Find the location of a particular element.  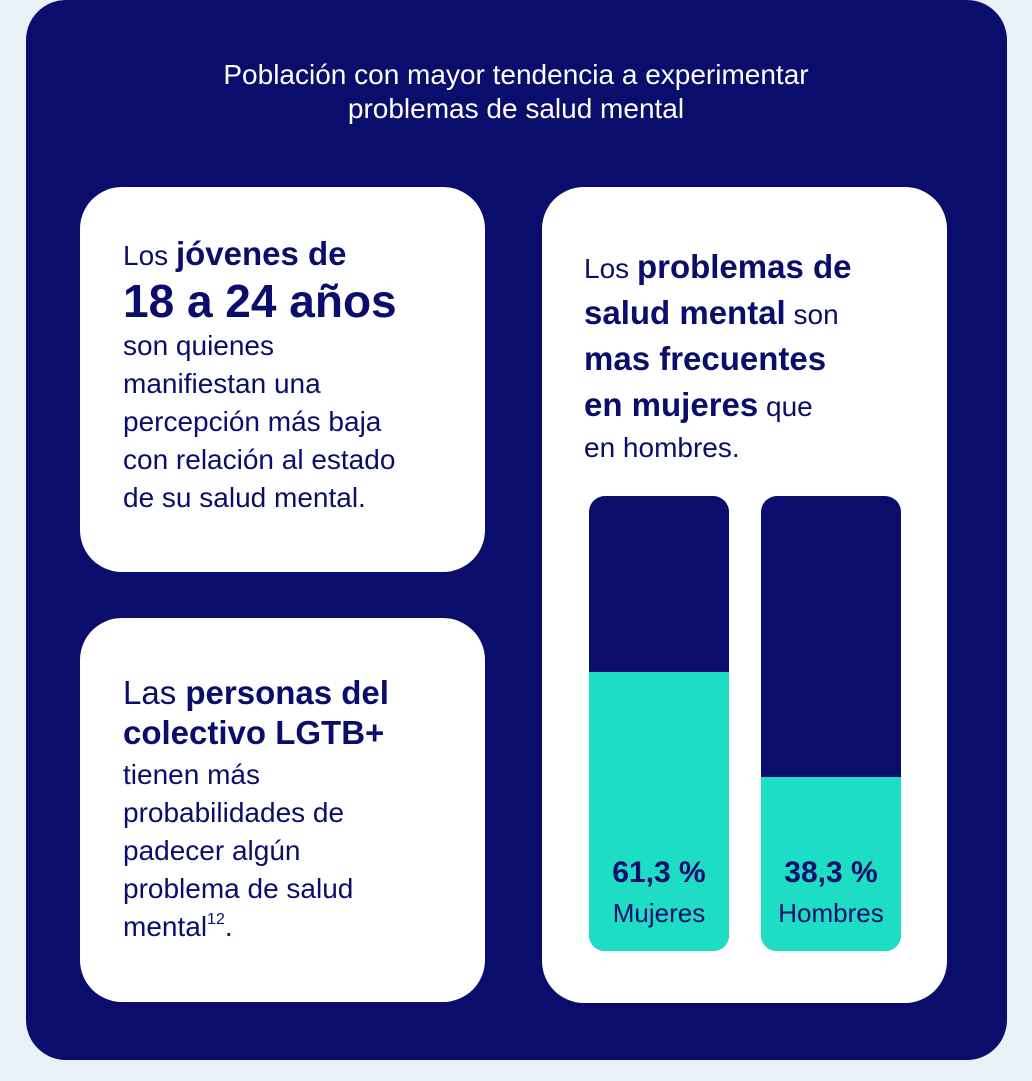

lgtb-bold-2: colectivo LGTB+ is located at coordinates (254, 732).